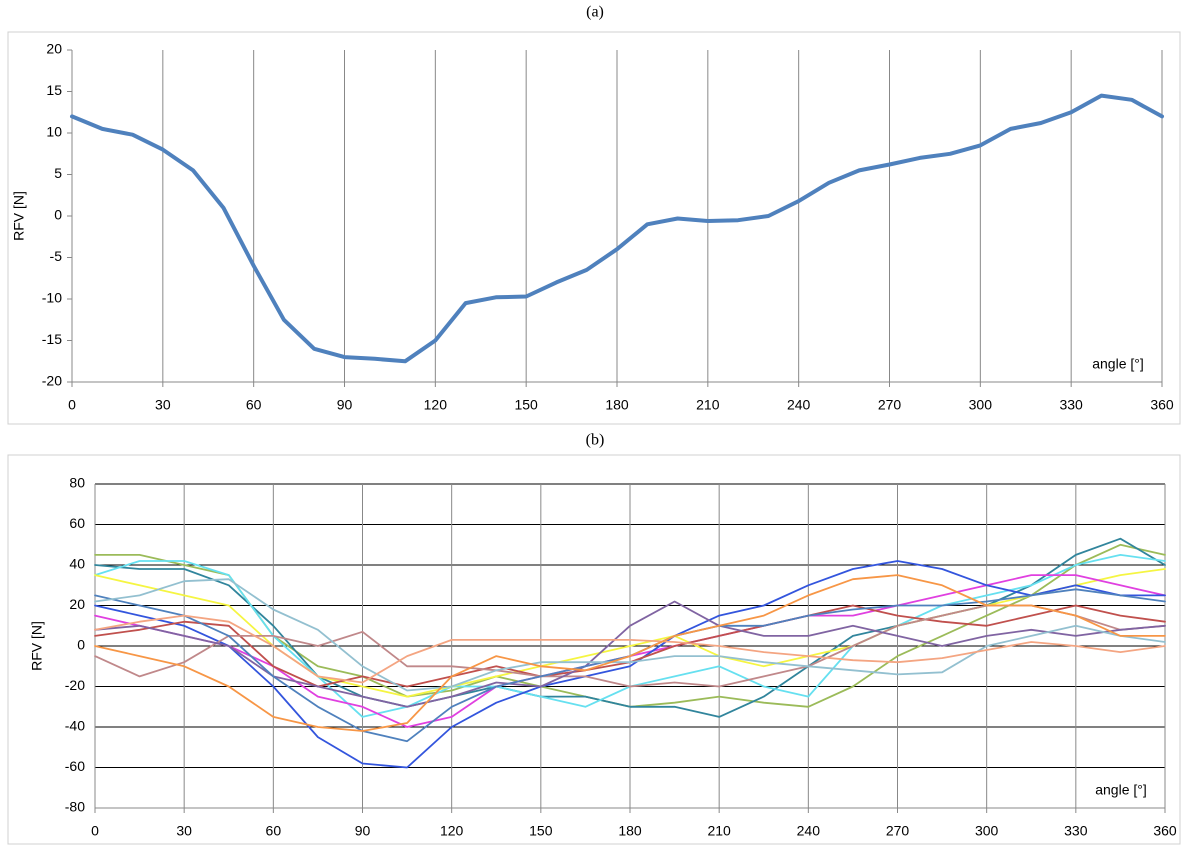  I want to click on y-tick-label: 40, so click(77, 564).